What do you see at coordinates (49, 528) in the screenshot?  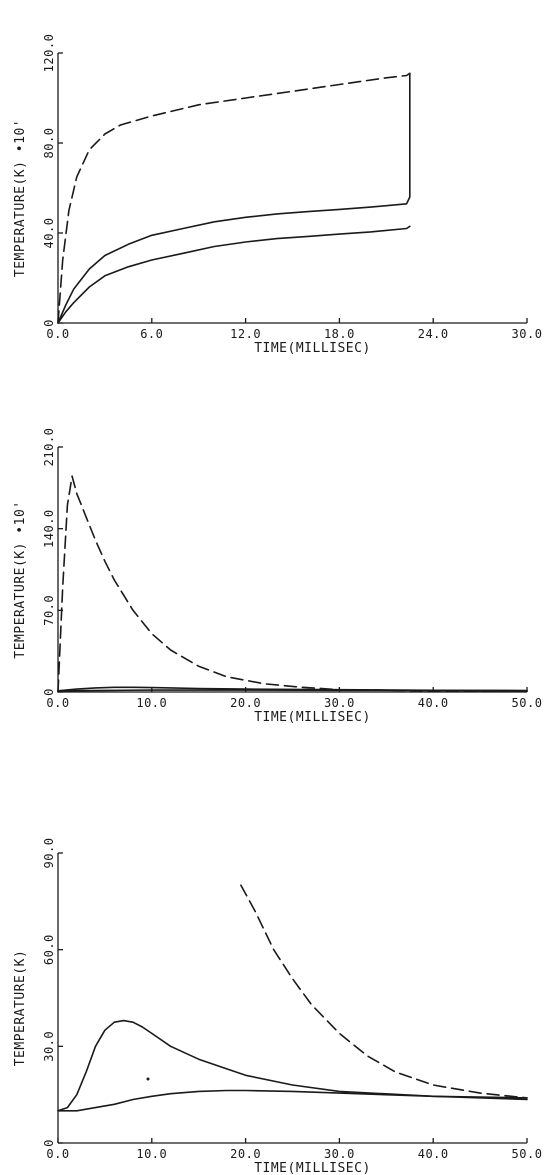 I see `y-tick-label: 140.0` at bounding box center [49, 528].